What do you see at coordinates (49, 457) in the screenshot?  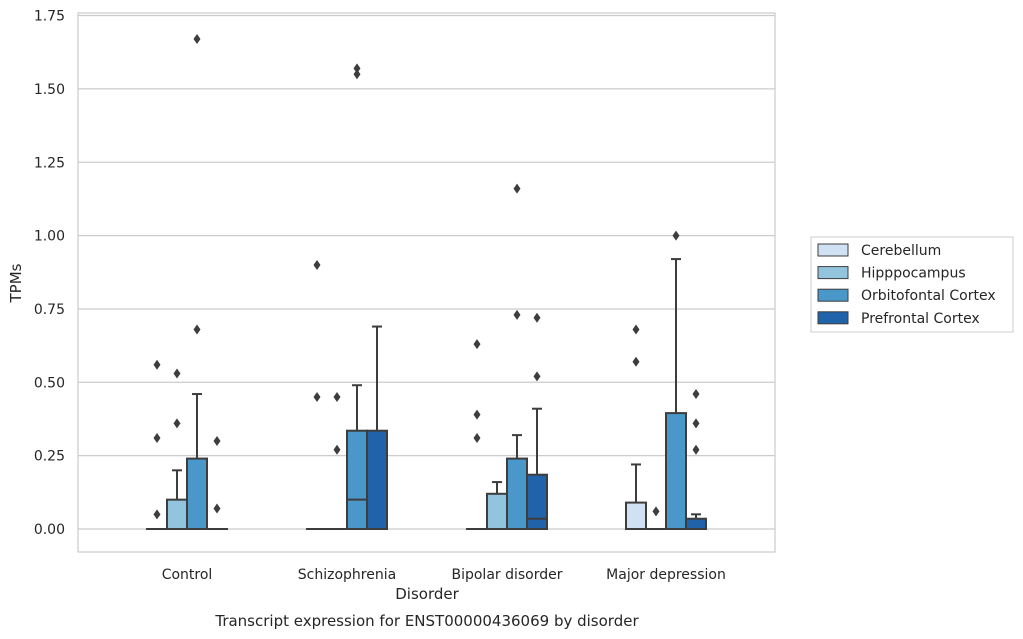 I see `y-tick-label: 0.25` at bounding box center [49, 457].